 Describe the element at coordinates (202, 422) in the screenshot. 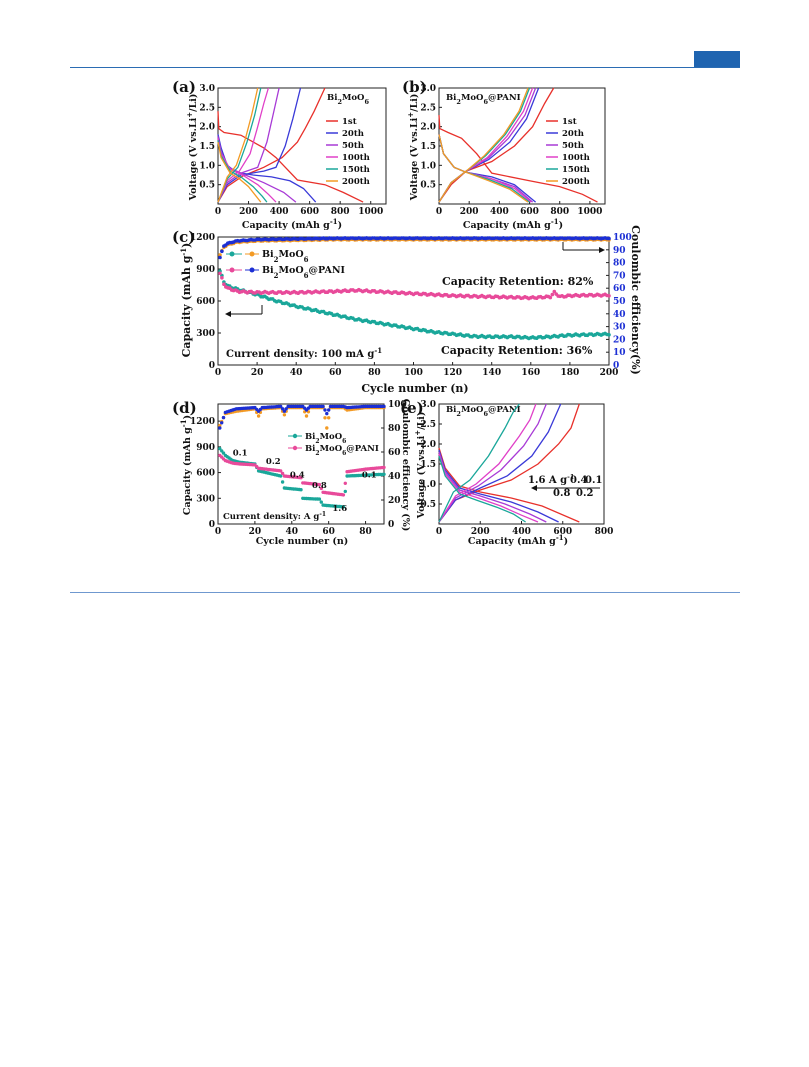

I see `y-tick-label-d-4: 1200` at that location.